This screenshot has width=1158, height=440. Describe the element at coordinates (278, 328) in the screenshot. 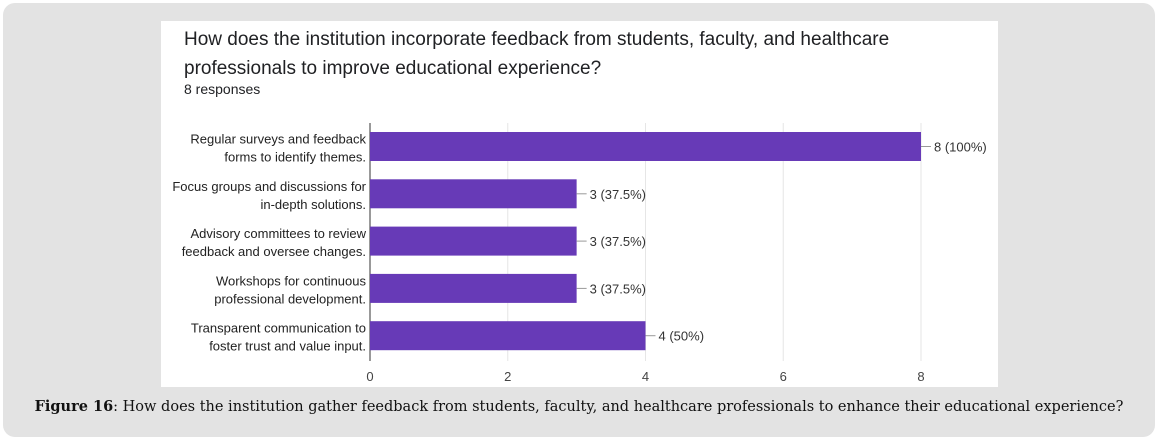

I see `category-label: Transparent communication to` at that location.